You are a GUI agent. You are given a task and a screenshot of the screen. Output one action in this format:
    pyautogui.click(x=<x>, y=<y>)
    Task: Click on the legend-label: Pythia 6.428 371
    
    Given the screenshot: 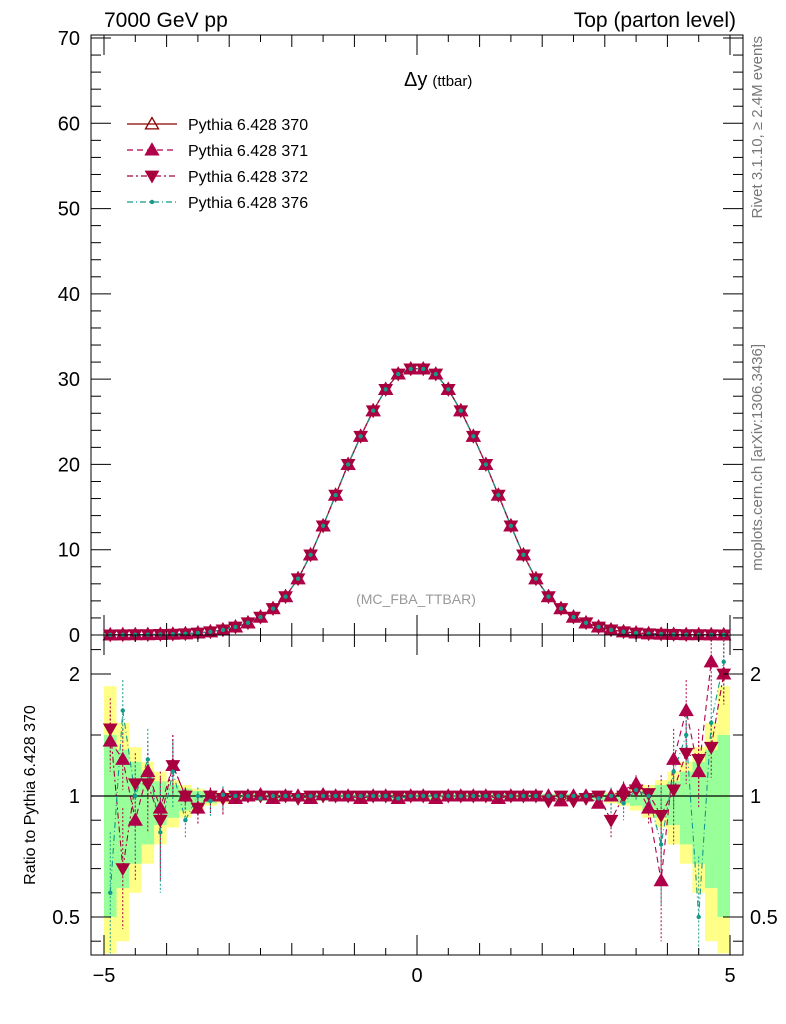 What is the action you would take?
    pyautogui.click(x=248, y=151)
    